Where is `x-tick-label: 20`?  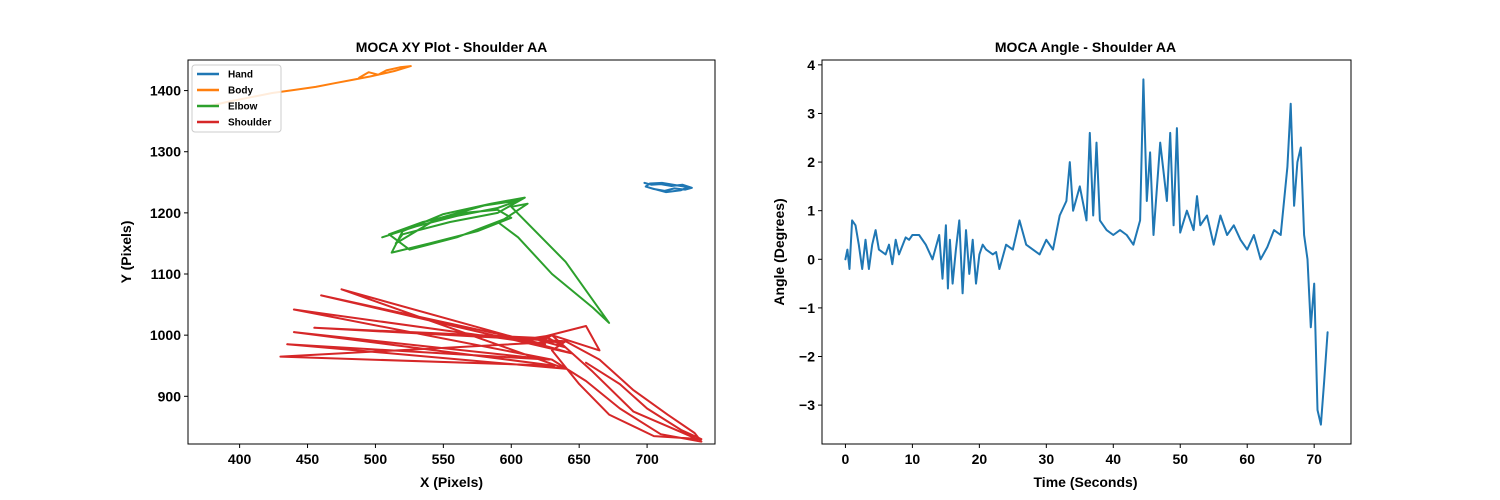
x-tick-label: 20 is located at coordinates (980, 459).